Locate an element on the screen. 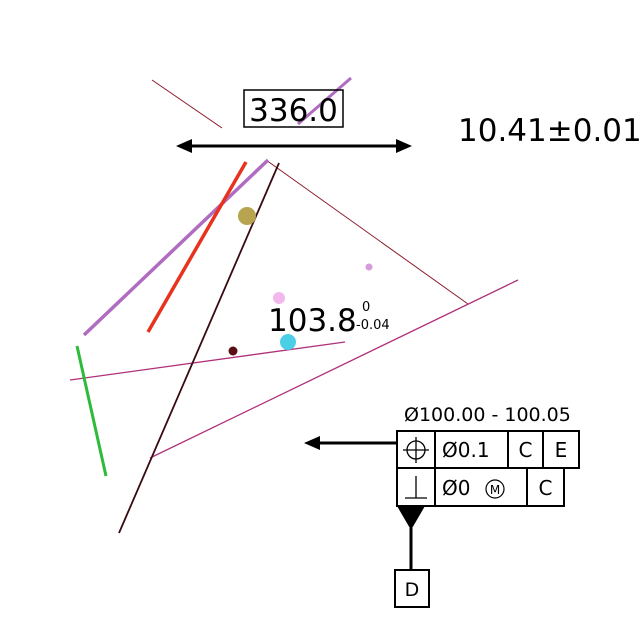 This screenshot has height=640, width=640. magenta-line-short is located at coordinates (207, 361).